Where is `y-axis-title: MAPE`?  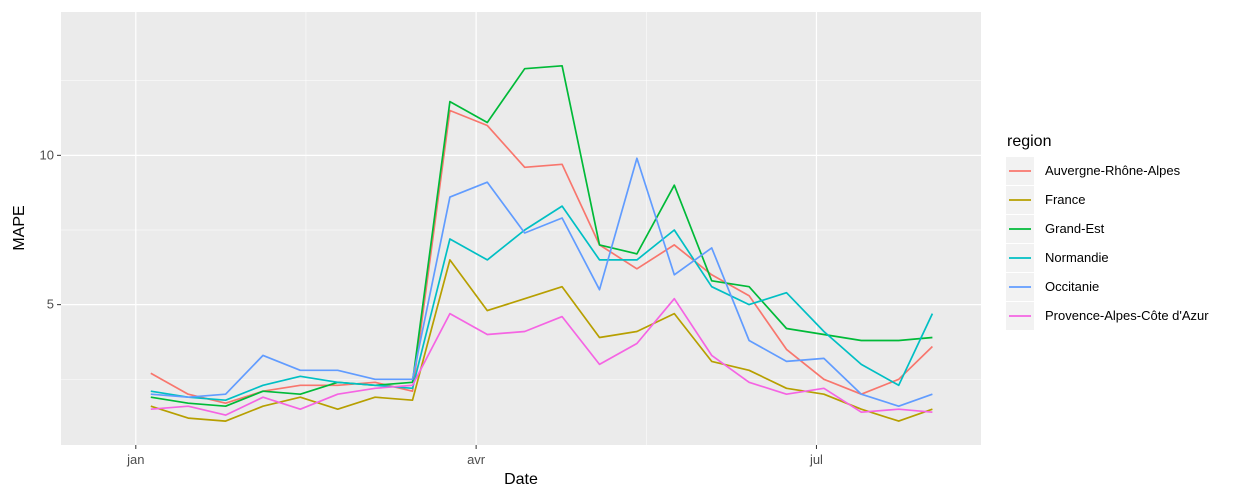
y-axis-title: MAPE is located at coordinates (19, 227).